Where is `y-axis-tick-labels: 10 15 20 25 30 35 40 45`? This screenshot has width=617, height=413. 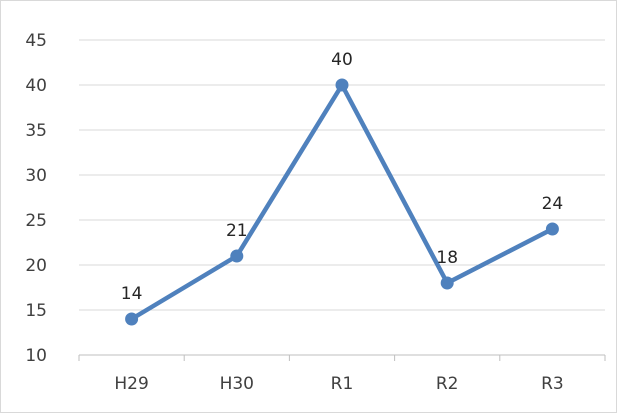
y-axis-tick-labels: 10 15 20 25 30 35 40 45 is located at coordinates (36, 198).